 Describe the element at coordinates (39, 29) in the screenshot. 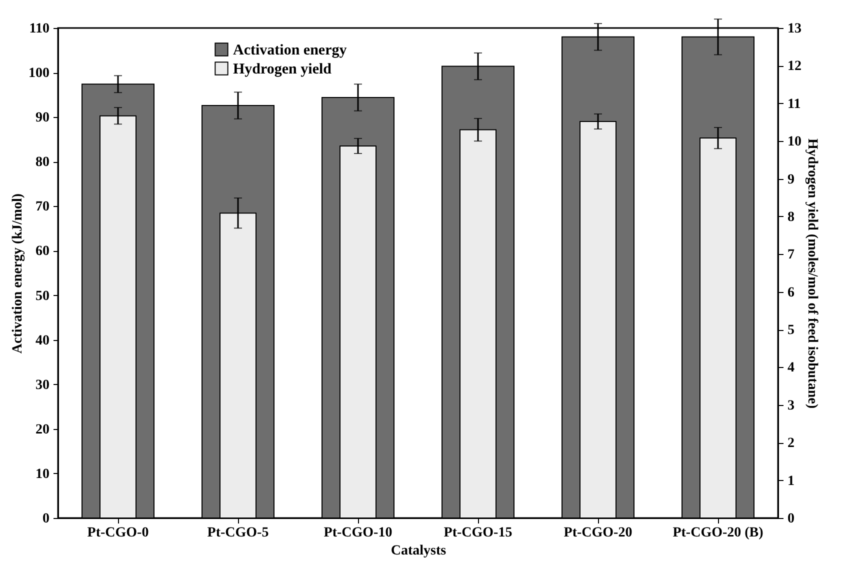

I see `y-tick-label: 110` at that location.